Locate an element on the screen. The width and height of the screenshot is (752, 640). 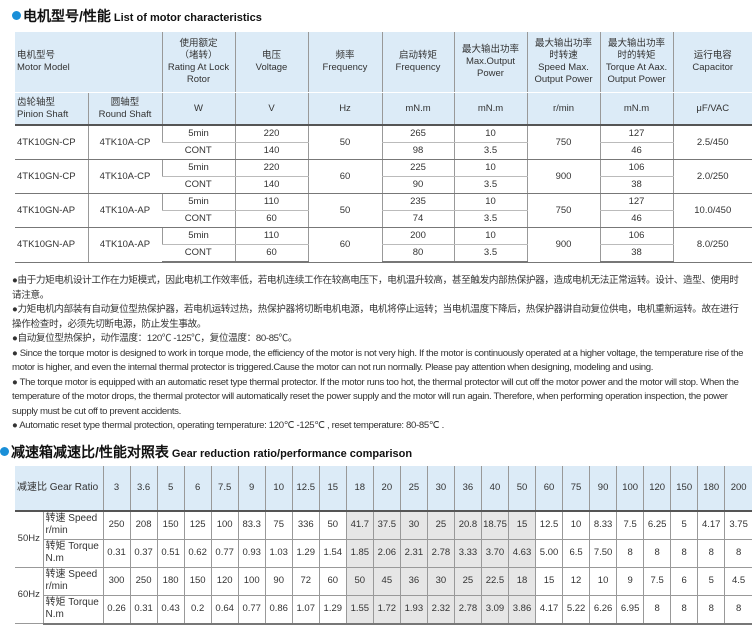
ratio-header: 200 is located at coordinates (738, 488).